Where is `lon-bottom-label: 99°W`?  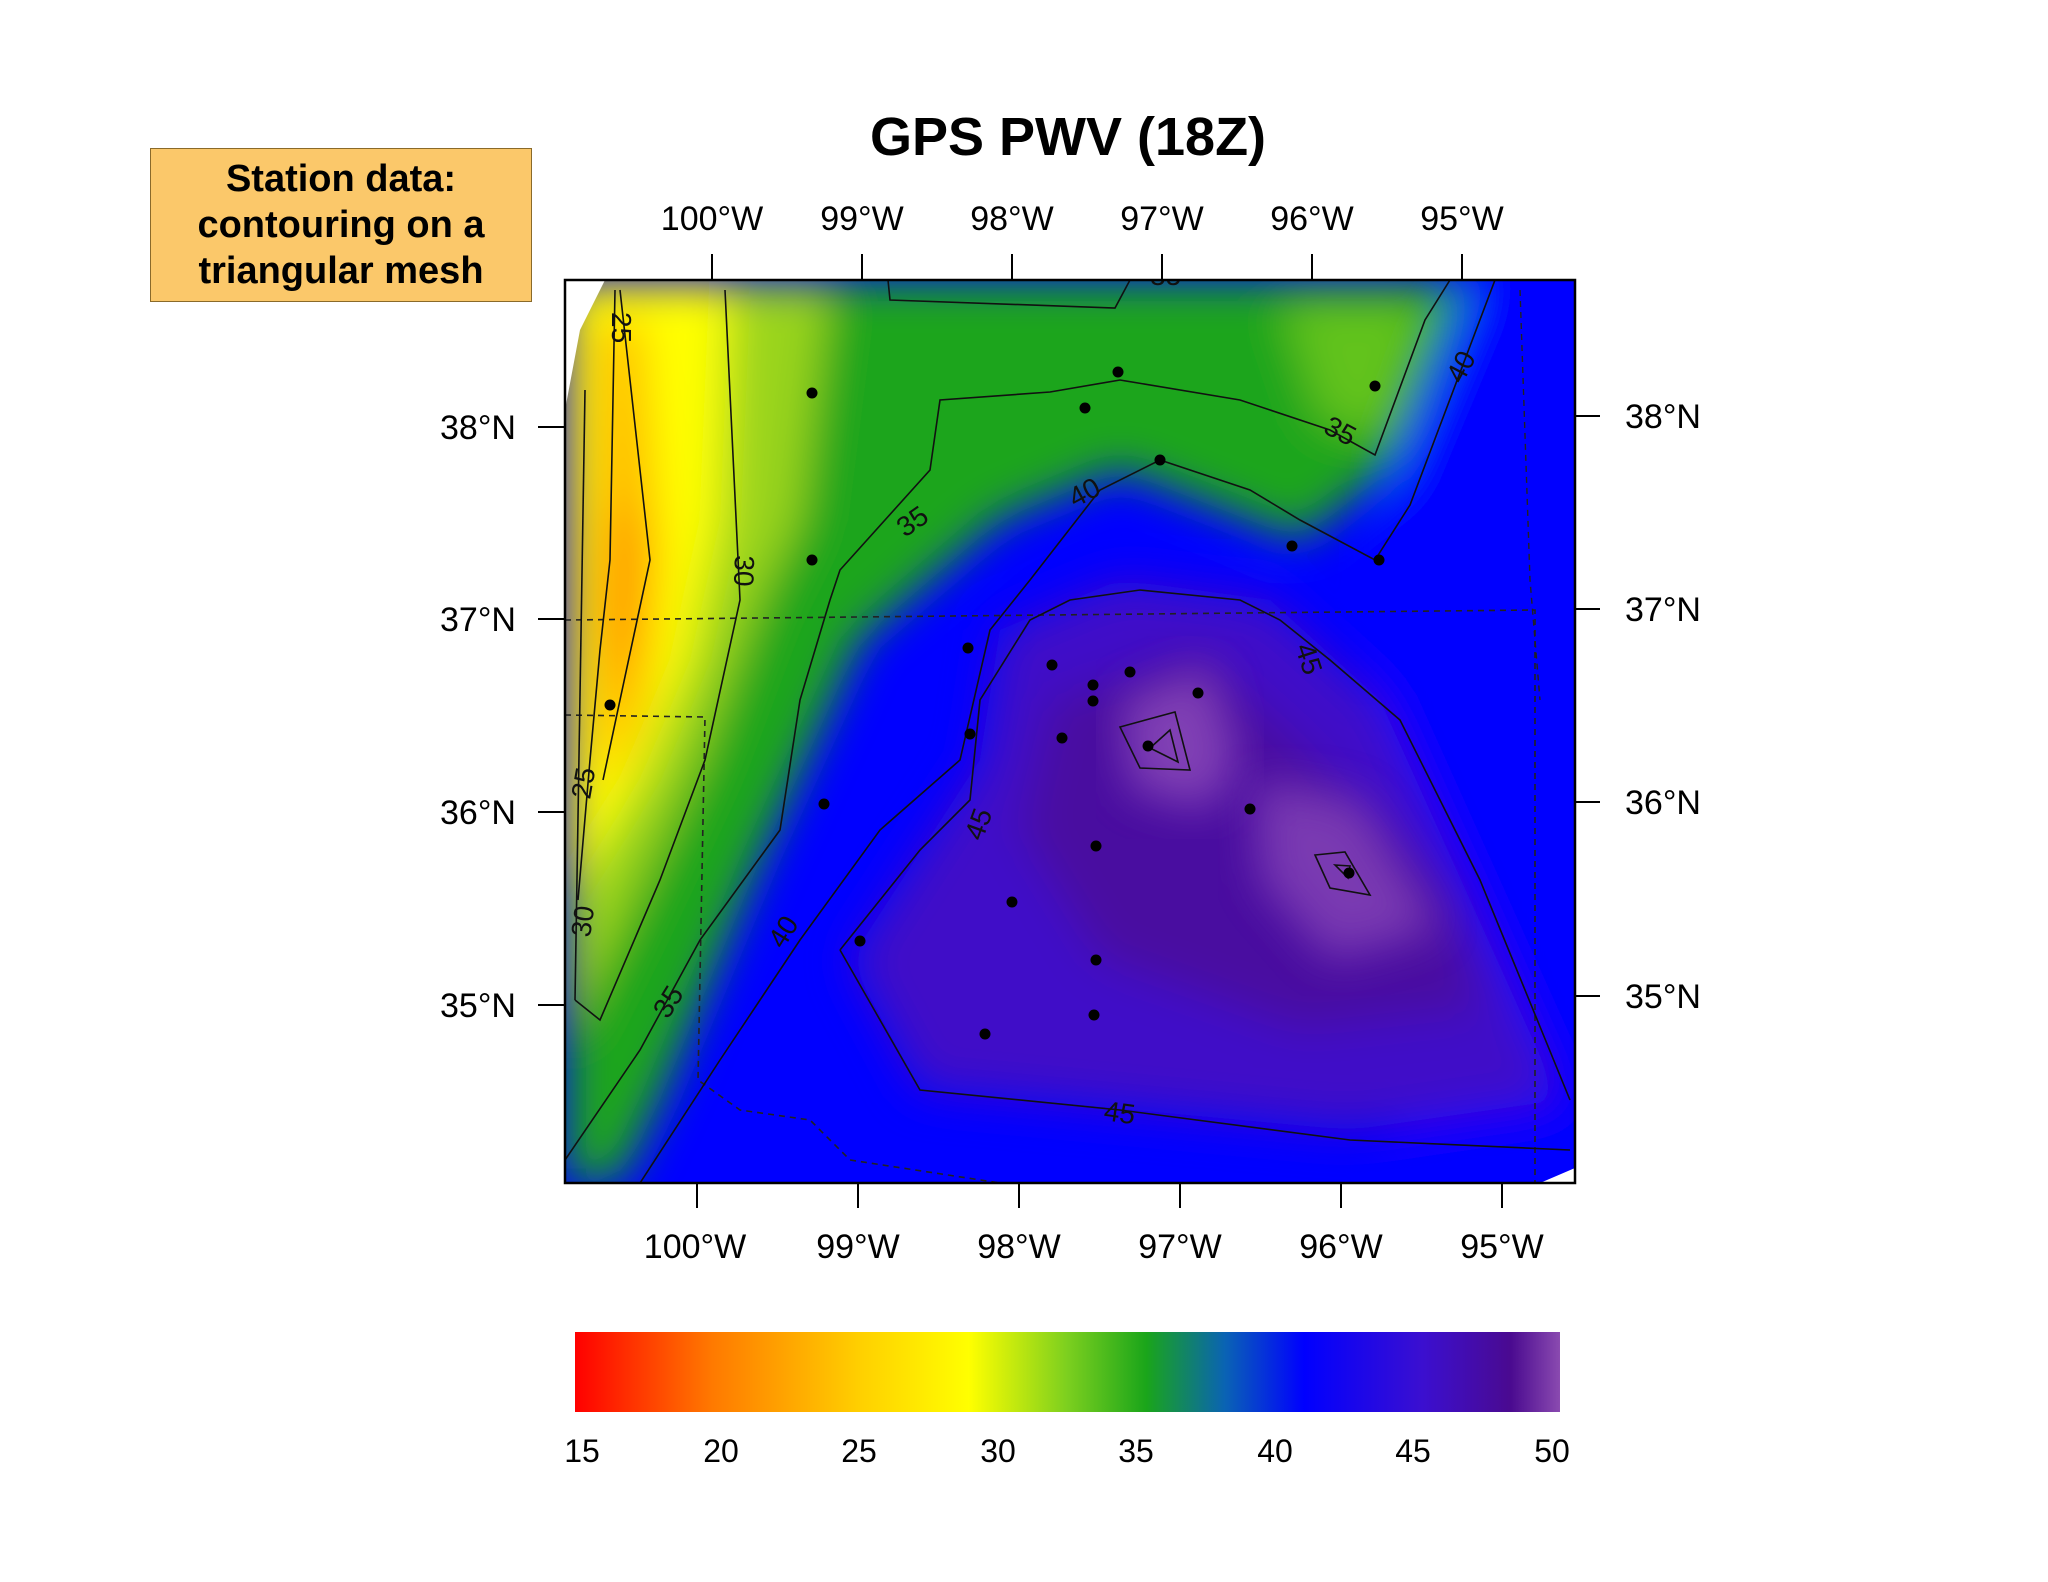
lon-bottom-label: 99°W is located at coordinates (858, 1247).